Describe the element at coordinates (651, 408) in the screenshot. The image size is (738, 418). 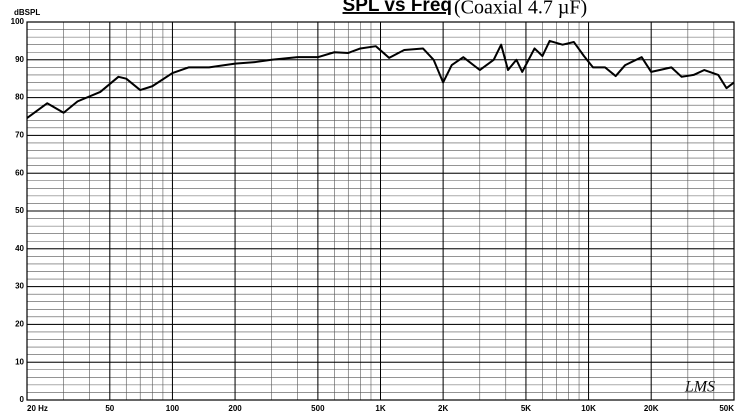
I see `x-tick-label: 20K` at that location.